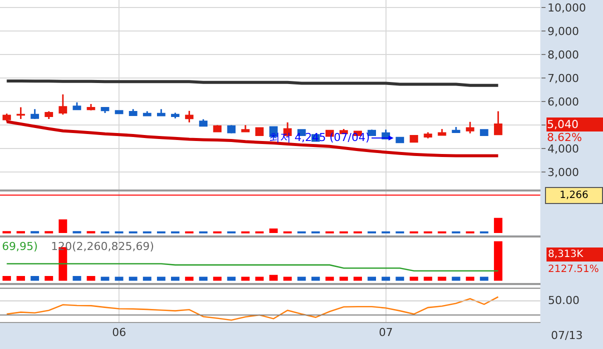 The width and height of the screenshot is (603, 349). Describe the element at coordinates (385, 333) in the screenshot. I see `x-tick-label: 07` at that location.